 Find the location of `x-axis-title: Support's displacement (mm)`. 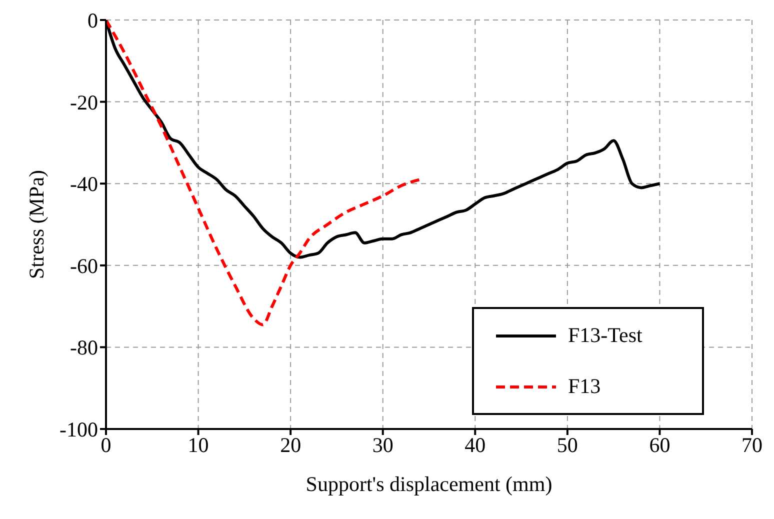

x-axis-title: Support's displacement (mm) is located at coordinates (429, 484).